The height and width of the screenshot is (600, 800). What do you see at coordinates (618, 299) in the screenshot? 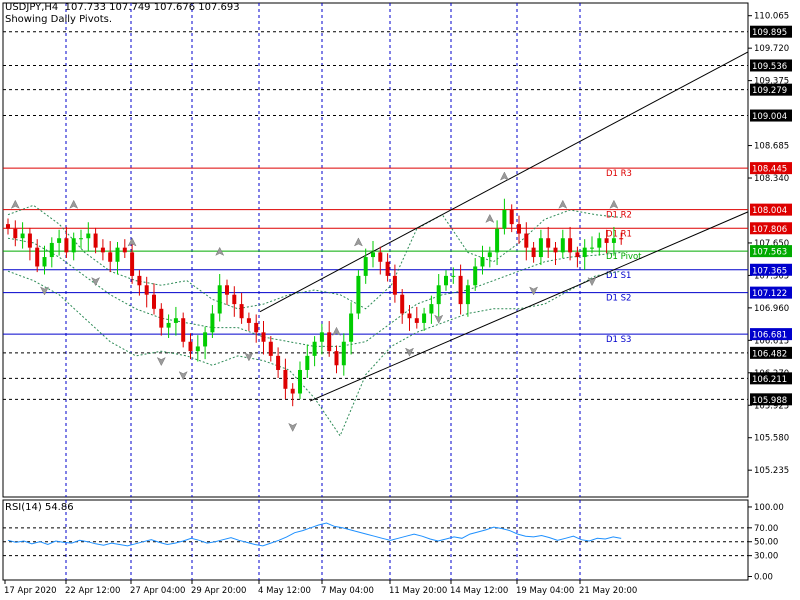
I see `pivot-name-label: D1 S2` at bounding box center [618, 299].